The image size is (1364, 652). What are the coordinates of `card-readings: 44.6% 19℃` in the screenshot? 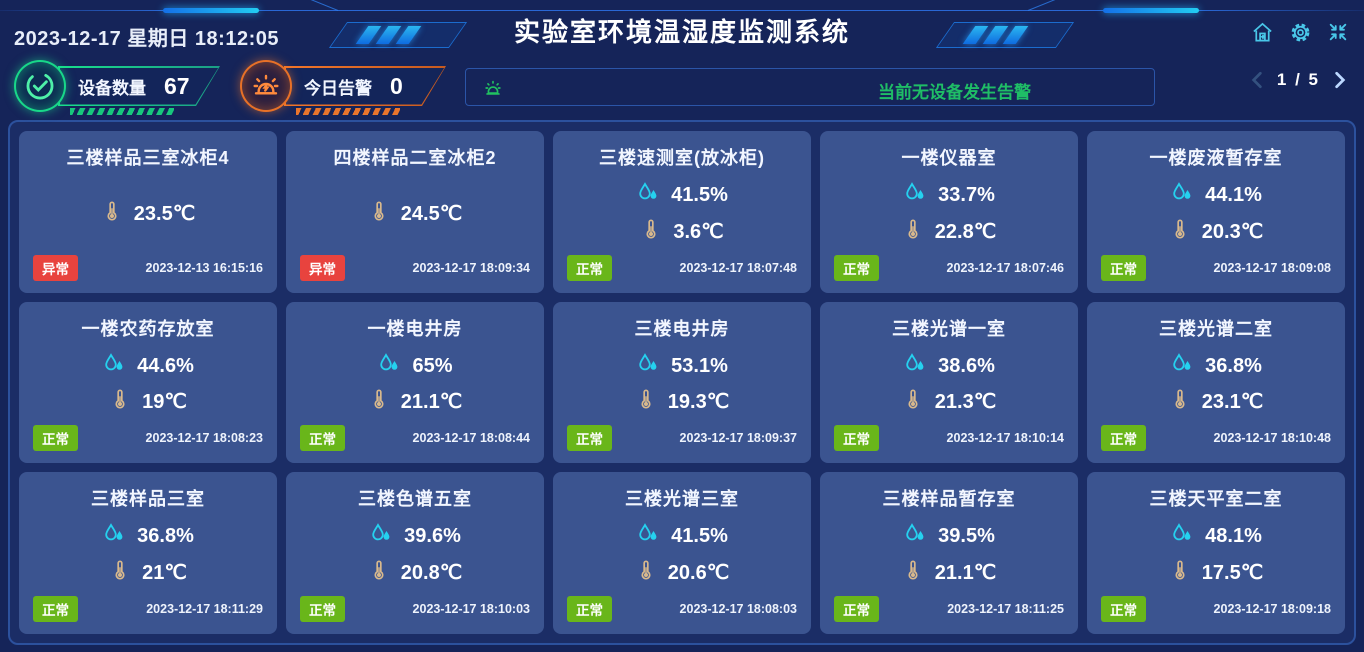 It's located at (148, 383).